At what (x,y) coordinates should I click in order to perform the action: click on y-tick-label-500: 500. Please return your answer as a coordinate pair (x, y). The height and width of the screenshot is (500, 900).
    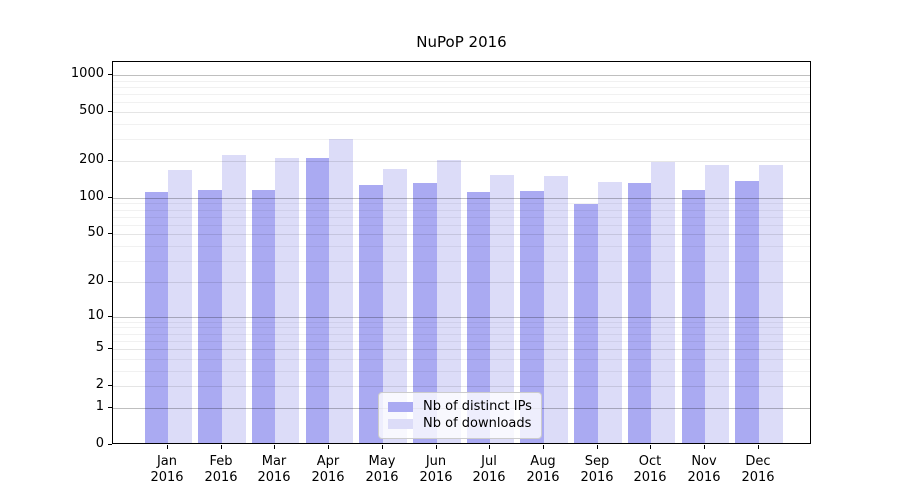
    Looking at the image, I should click on (91, 110).